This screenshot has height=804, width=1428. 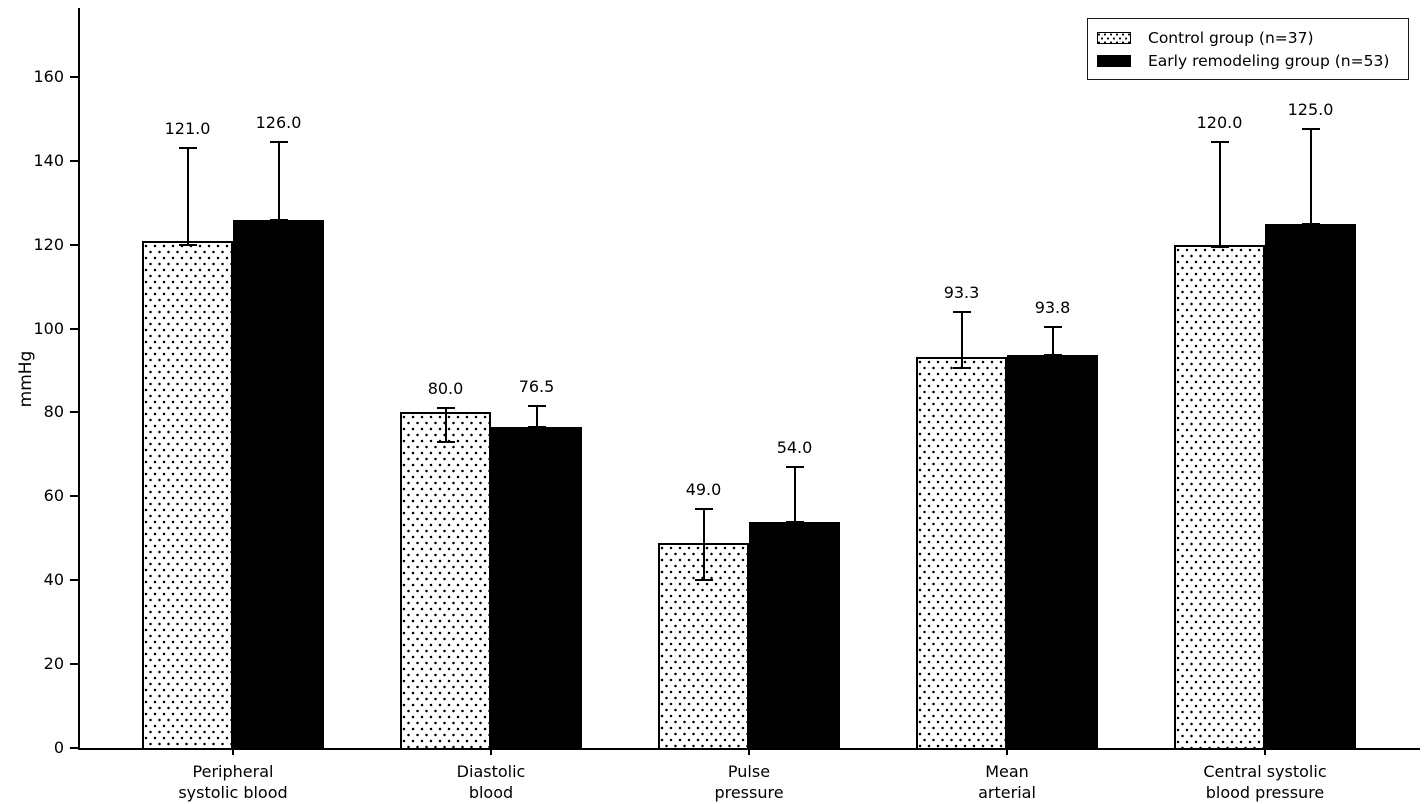 I want to click on y-tick-label: 20, so click(x=53, y=664).